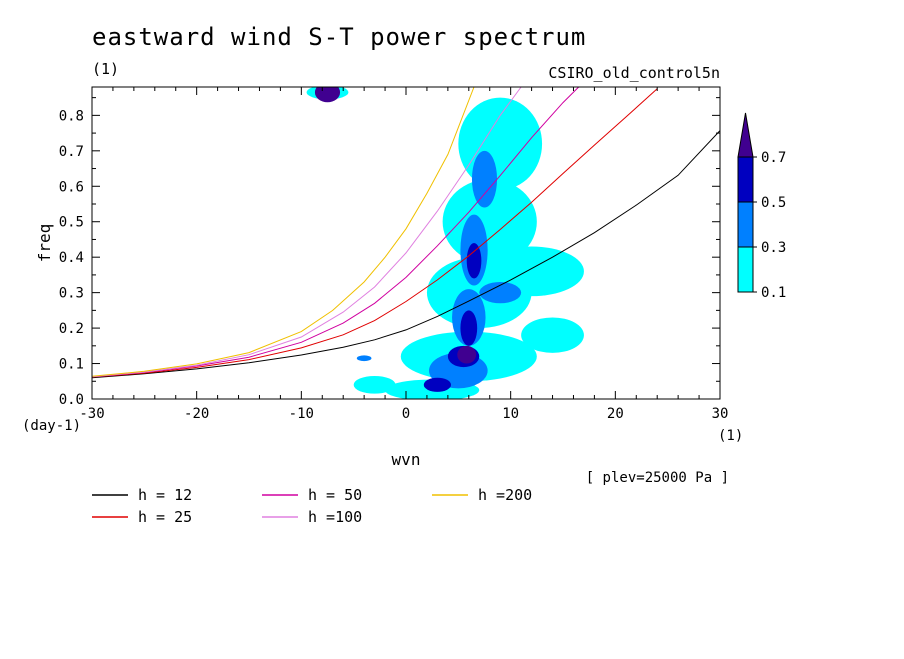 The height and width of the screenshot is (659, 904). I want to click on colorbar-label: 0.5, so click(773, 203).